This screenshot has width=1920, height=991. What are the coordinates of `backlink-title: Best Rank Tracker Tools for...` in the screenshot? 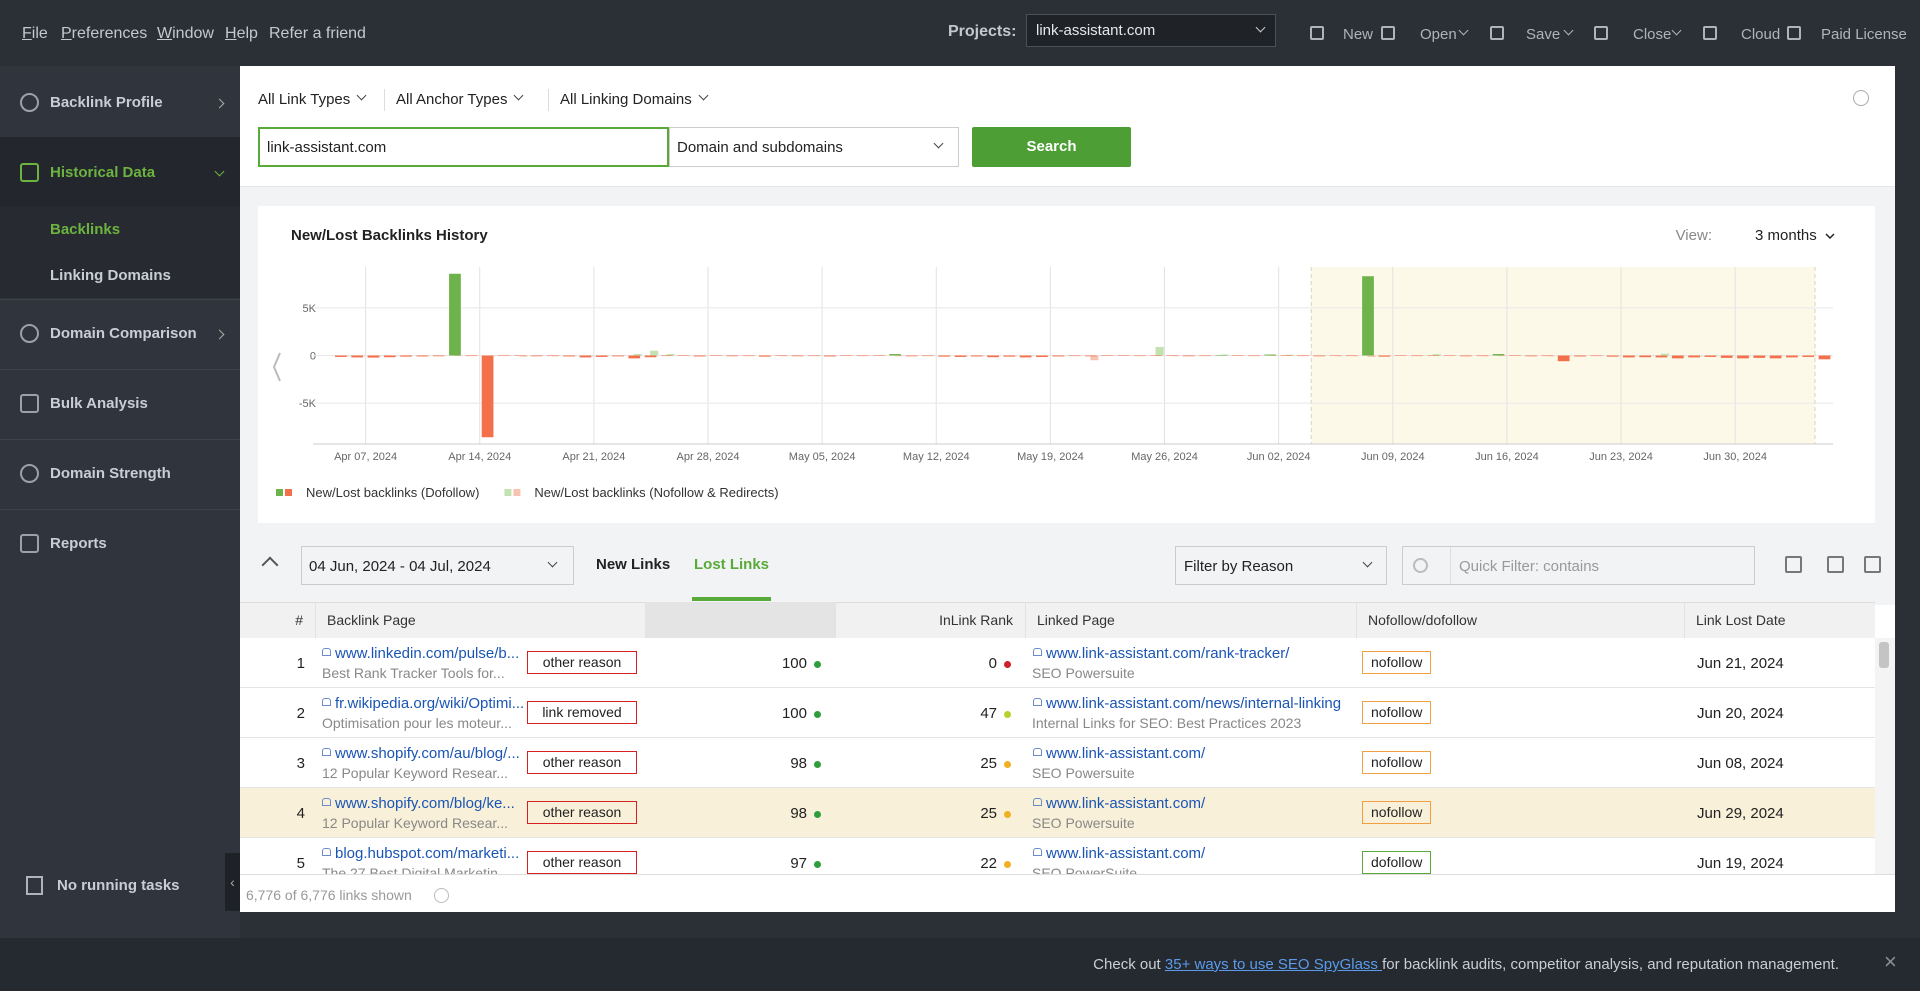 It's located at (413, 673).